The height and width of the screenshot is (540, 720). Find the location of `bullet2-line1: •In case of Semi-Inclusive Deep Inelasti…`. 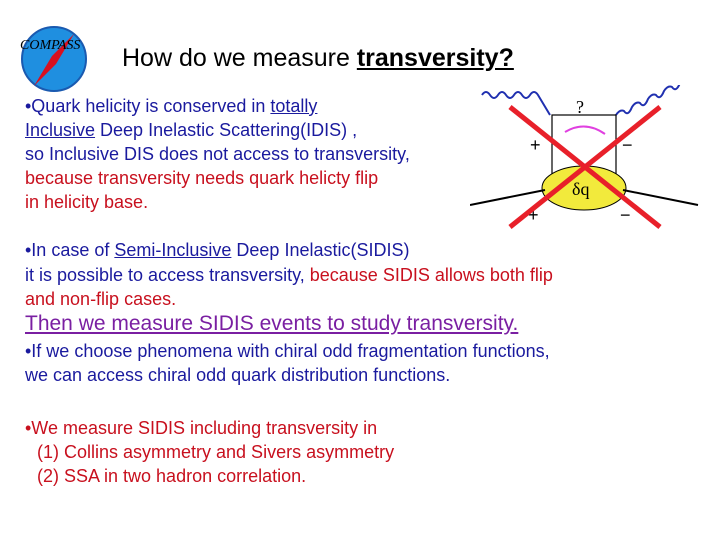

bullet2-line1: •In case of Semi-Inclusive Deep Inelasti… is located at coordinates (217, 250).